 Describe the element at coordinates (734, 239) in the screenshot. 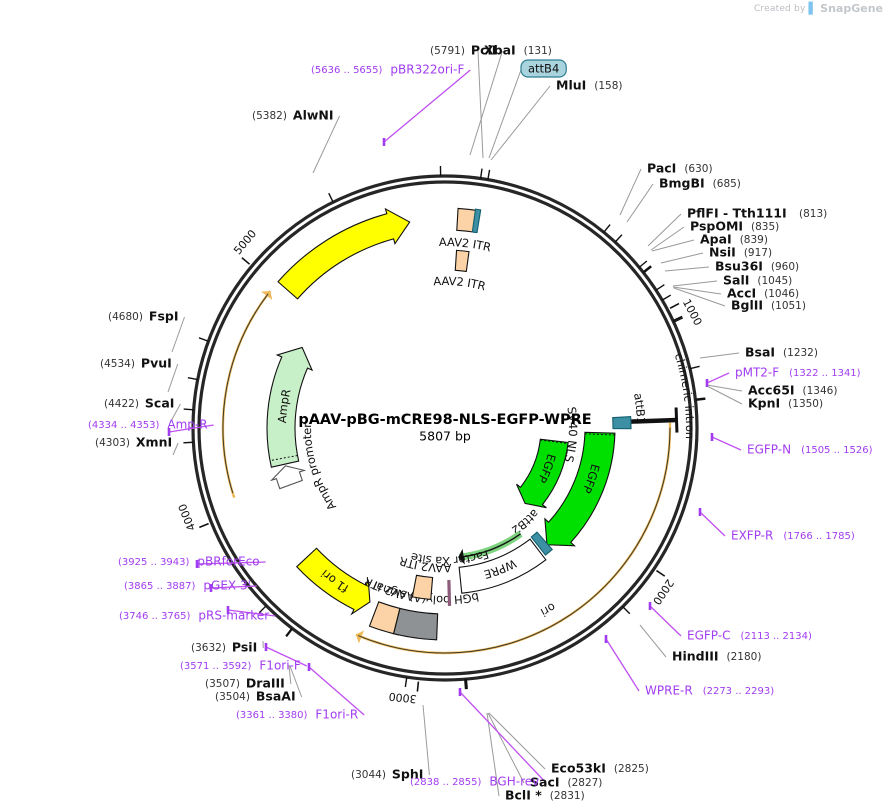

I see `enzyme-label: ApaI (839)` at that location.